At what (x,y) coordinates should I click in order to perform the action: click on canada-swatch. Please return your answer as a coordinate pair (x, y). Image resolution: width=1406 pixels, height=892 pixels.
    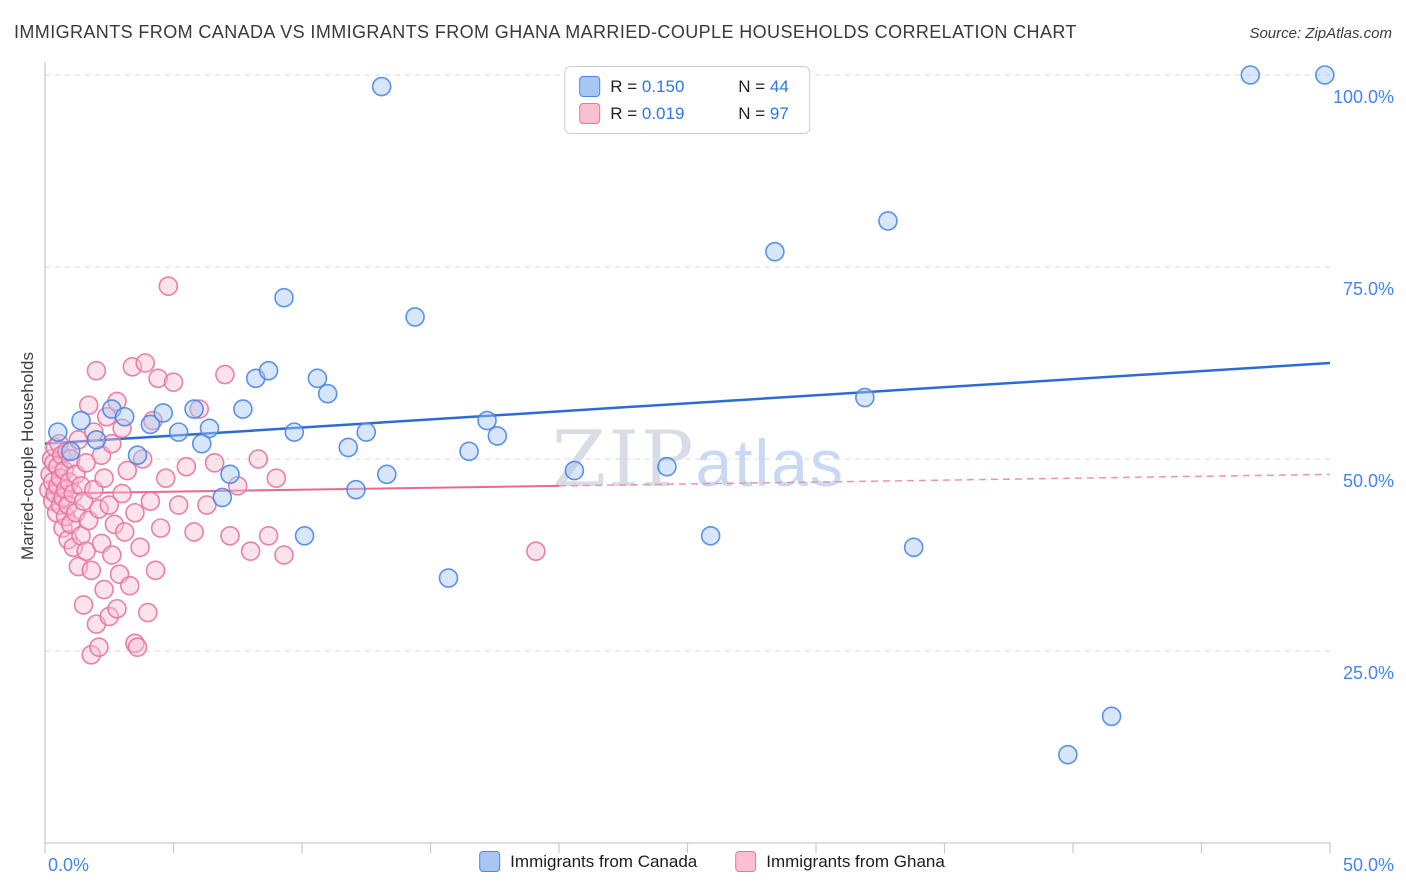
    Looking at the image, I should click on (590, 86).